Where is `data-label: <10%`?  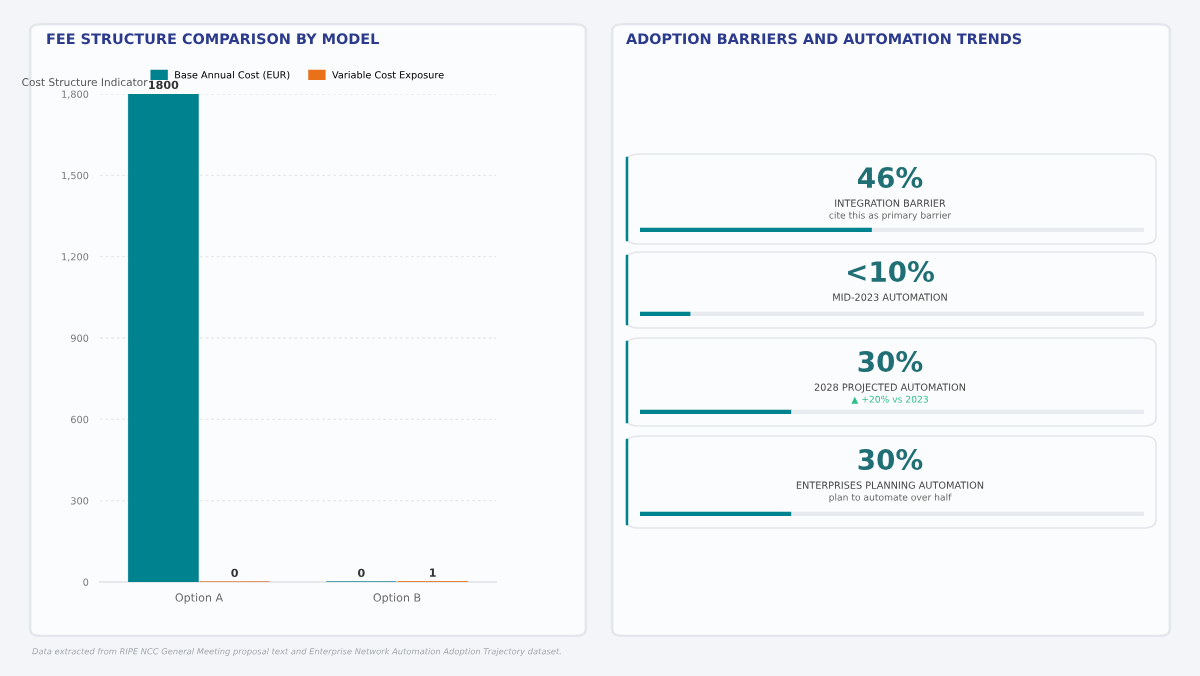 data-label: <10% is located at coordinates (891, 272).